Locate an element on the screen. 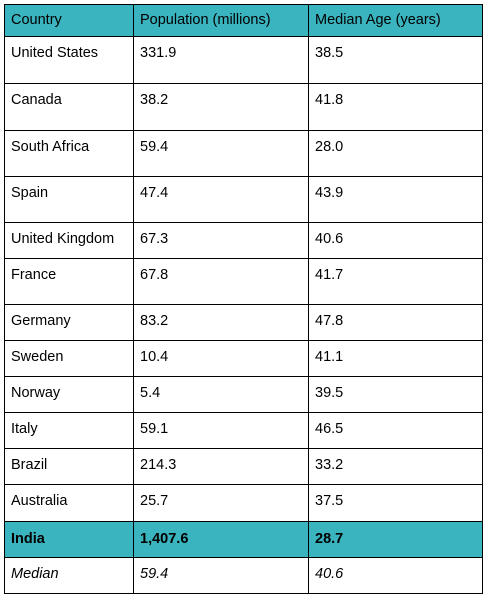 The height and width of the screenshot is (604, 486). median-row: Median 59.4 40.6 is located at coordinates (243, 575).